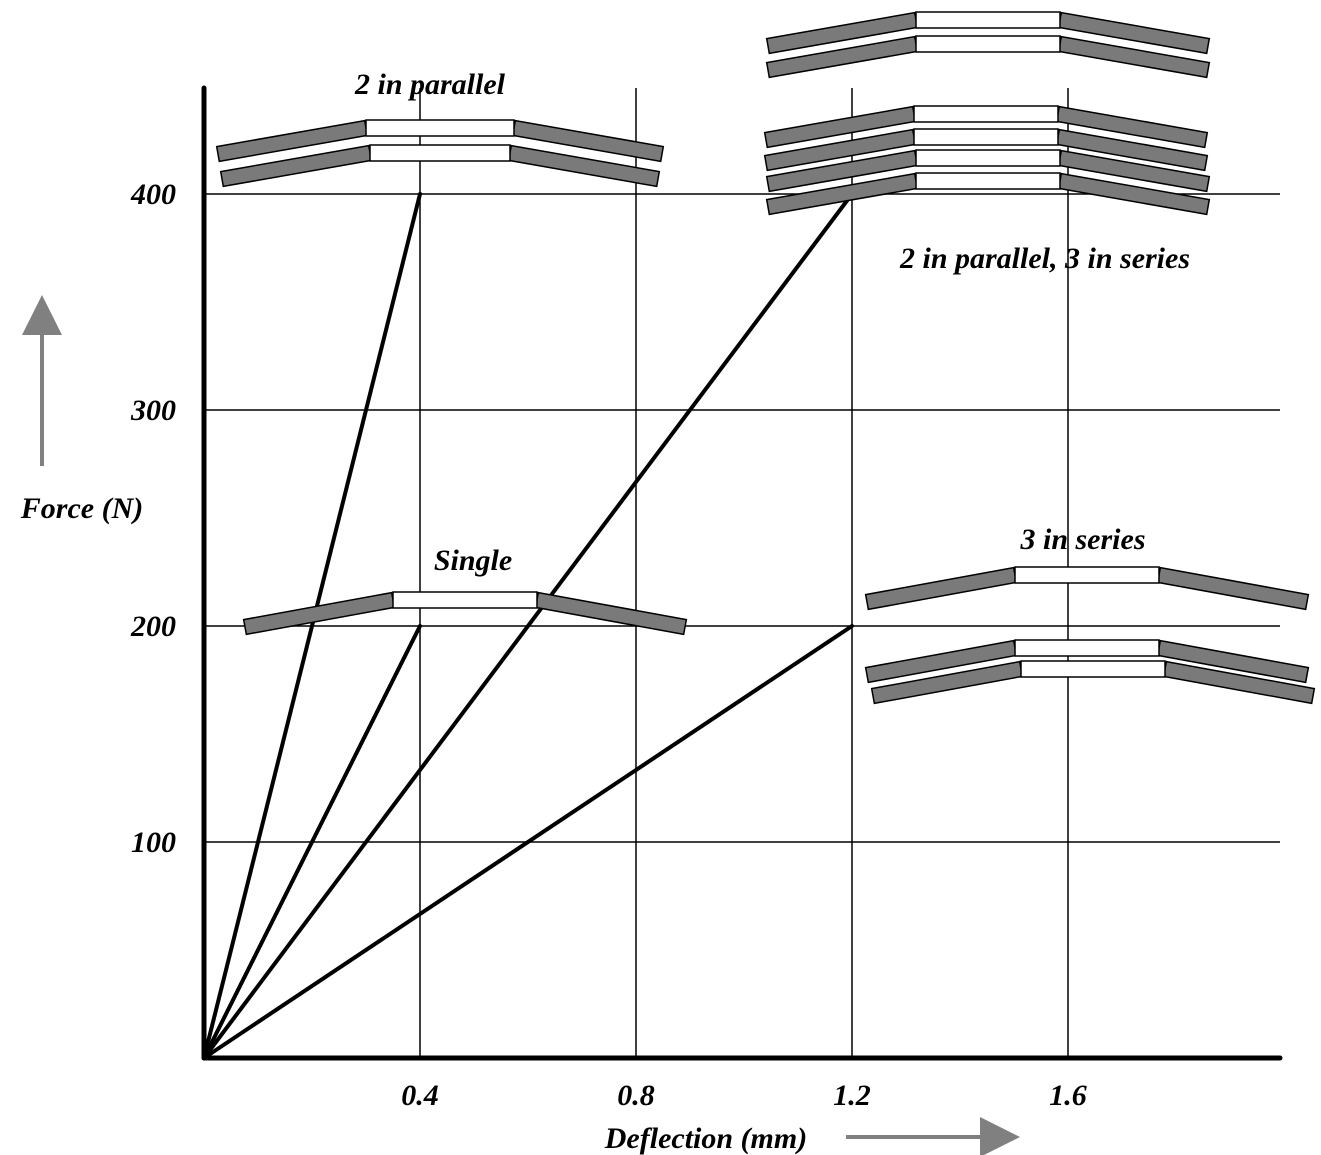 This screenshot has height=1155, width=1321. I want to click on x-tick-label: 0.8, so click(636, 1095).